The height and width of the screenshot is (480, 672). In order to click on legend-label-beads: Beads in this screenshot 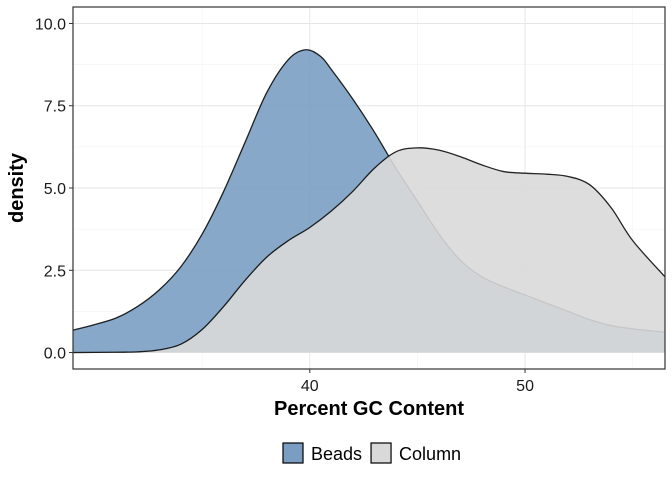, I will do `click(336, 454)`.